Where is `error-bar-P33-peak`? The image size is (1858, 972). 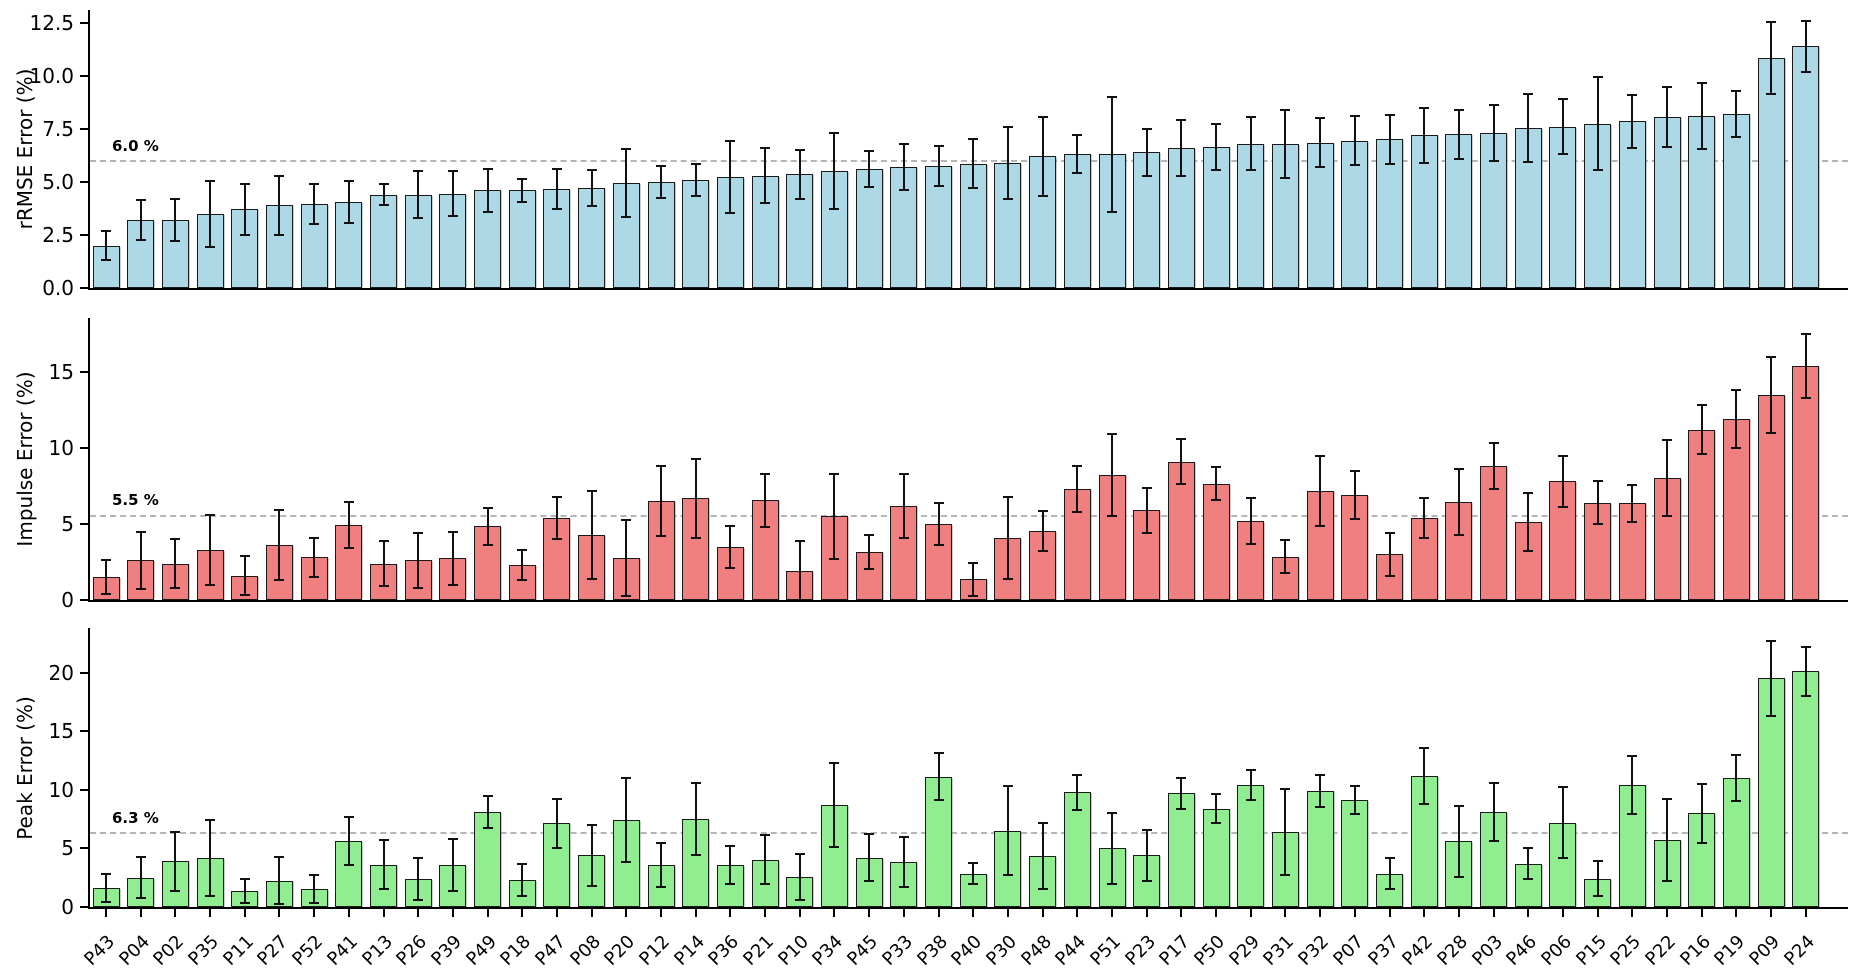
error-bar-P33-peak is located at coordinates (903, 862).